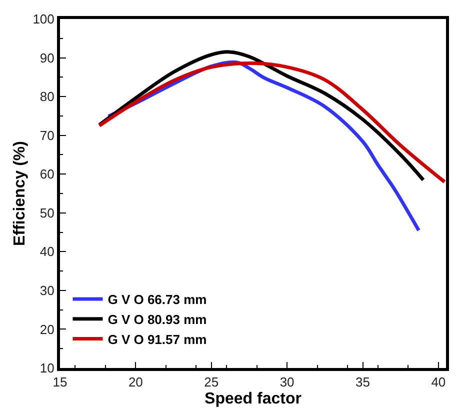 The height and width of the screenshot is (420, 461). Describe the element at coordinates (47, 212) in the screenshot. I see `y-tick-label: 50` at that location.